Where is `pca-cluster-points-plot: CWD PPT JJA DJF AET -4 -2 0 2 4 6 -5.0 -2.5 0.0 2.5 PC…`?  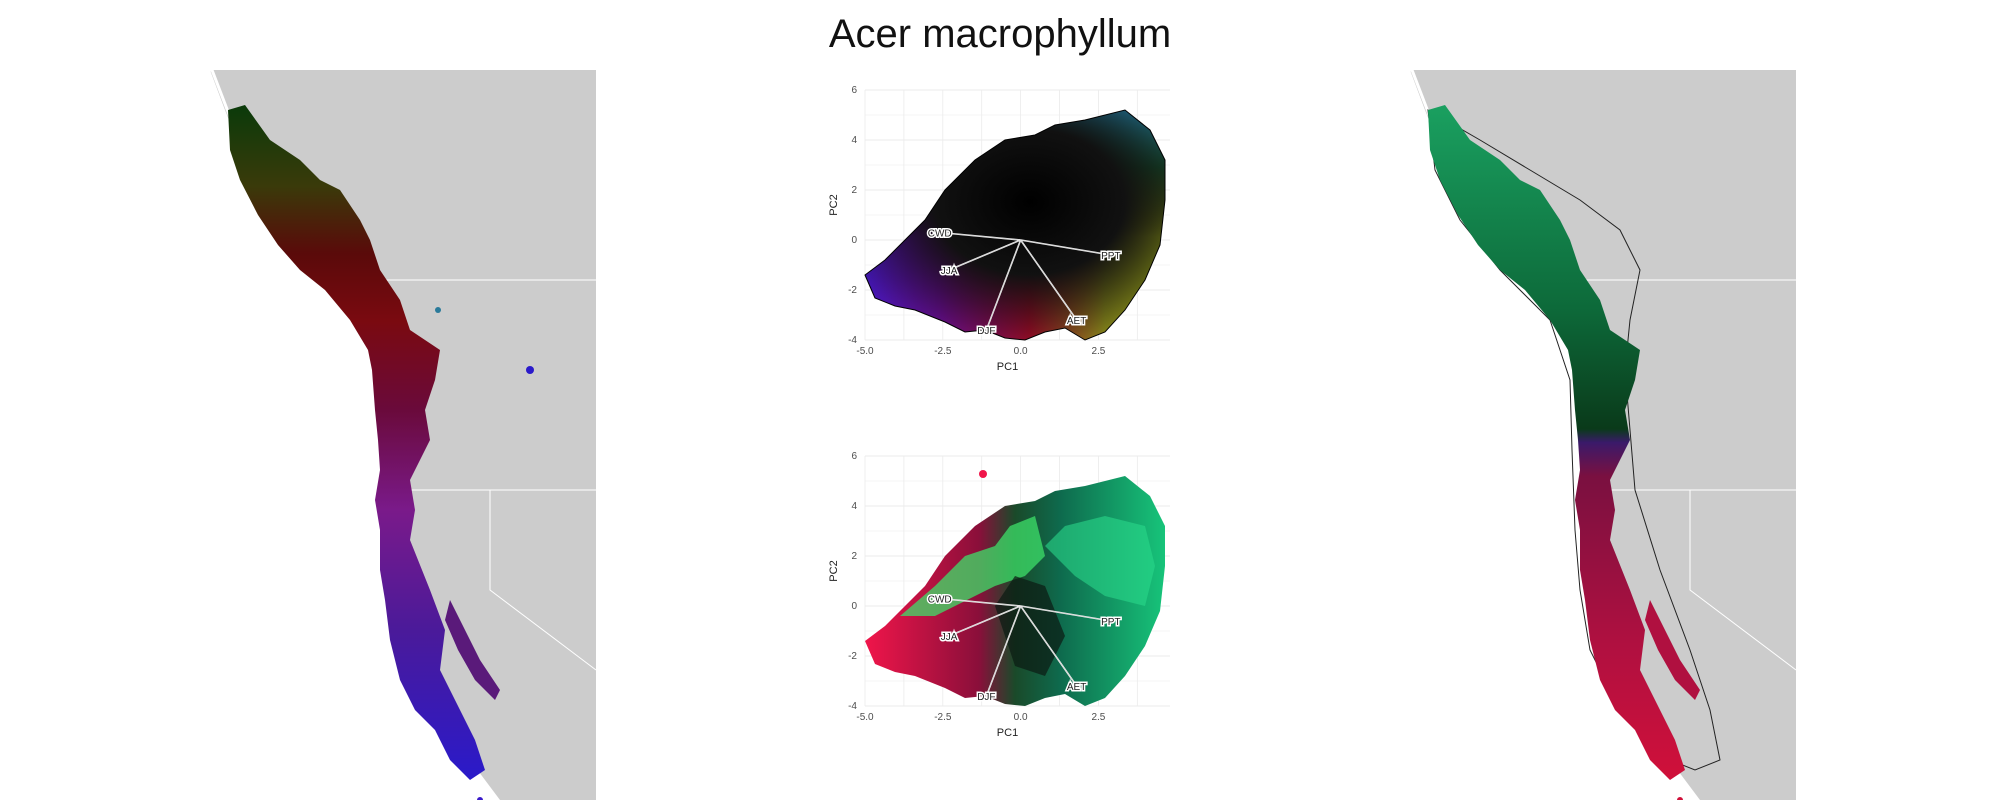 pca-cluster-points-plot: CWD PPT JJA DJF AET -4 -2 0 2 4 6 -5.0 -2.5 0.0 2.5 PC… is located at coordinates (999, 595).